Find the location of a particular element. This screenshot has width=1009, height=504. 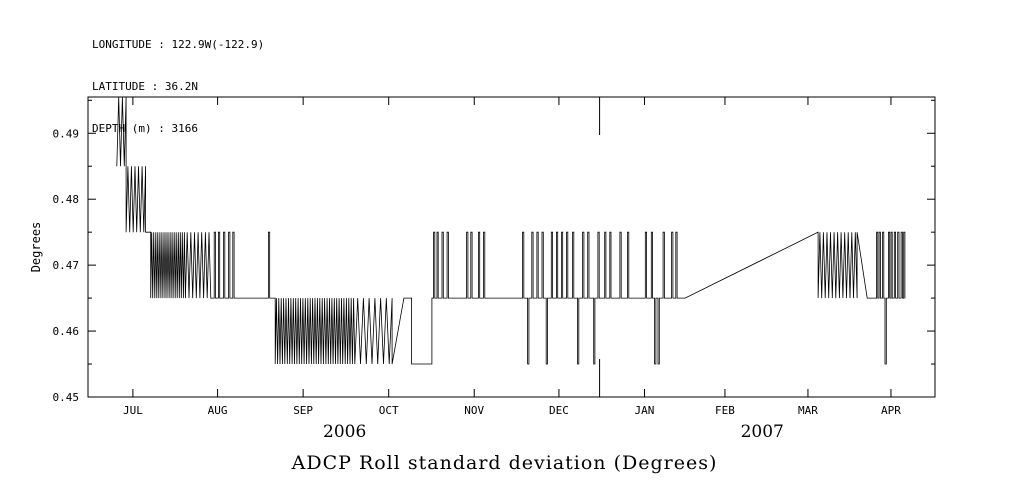

month-label: JUL is located at coordinates (133, 410).